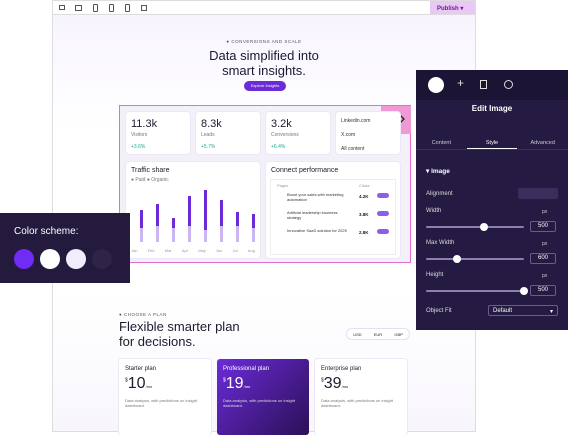  Describe the element at coordinates (264, 8) in the screenshot. I see `toolbar: Publish ▾` at that location.